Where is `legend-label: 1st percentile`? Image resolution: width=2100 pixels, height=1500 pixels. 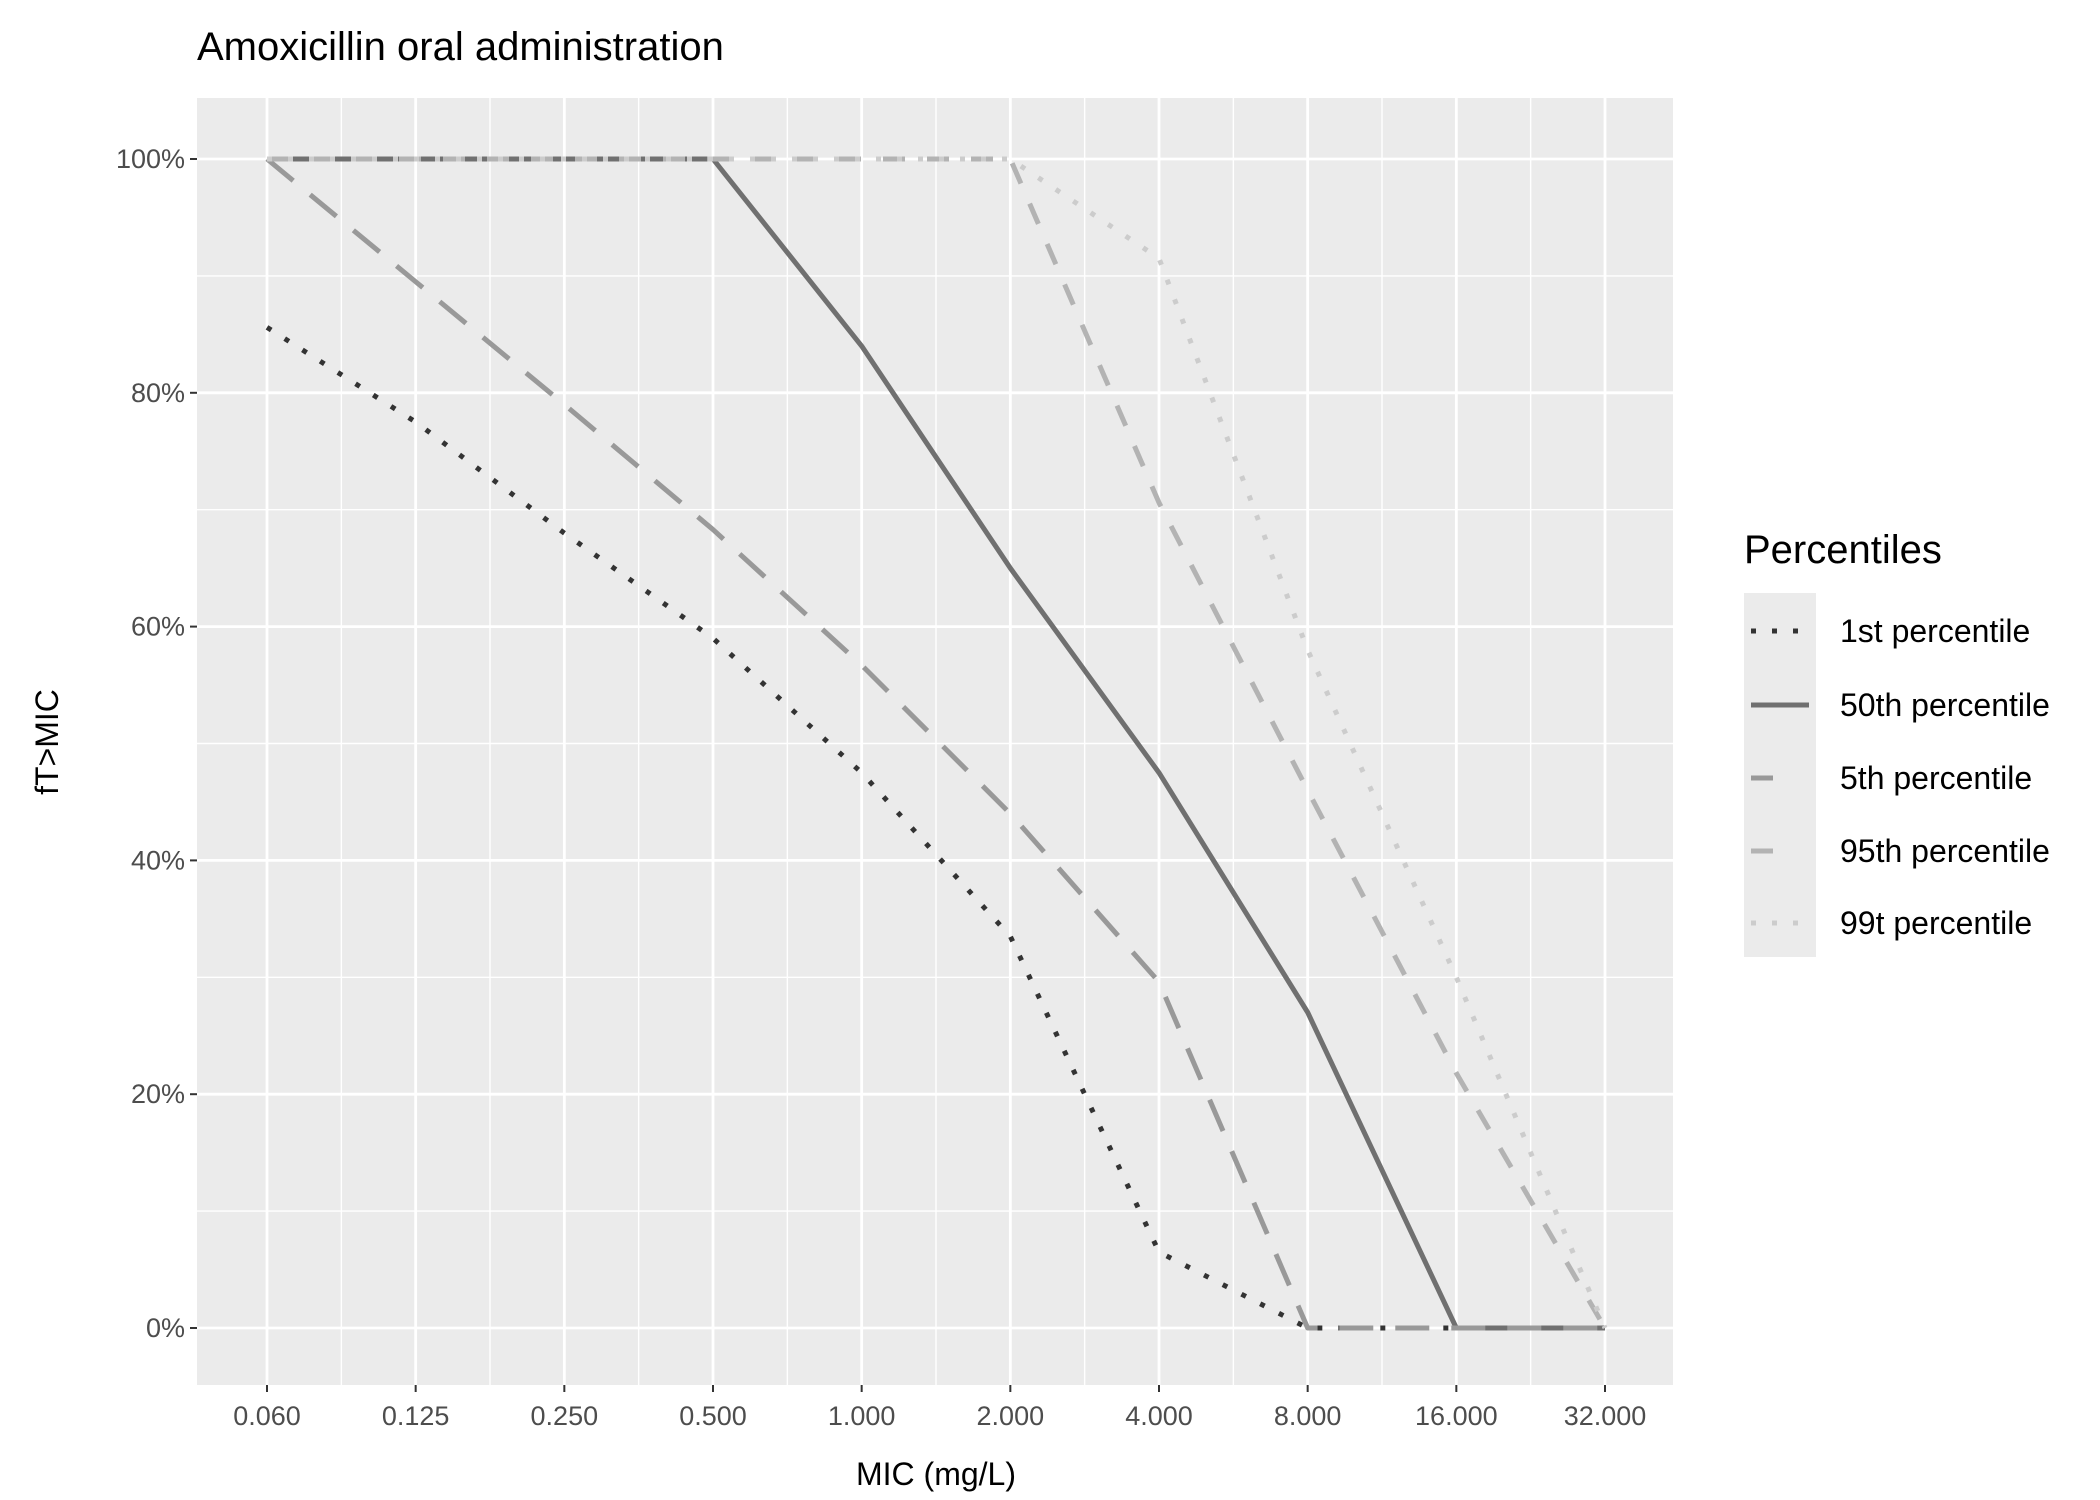 legend-label: 1st percentile is located at coordinates (1935, 631).